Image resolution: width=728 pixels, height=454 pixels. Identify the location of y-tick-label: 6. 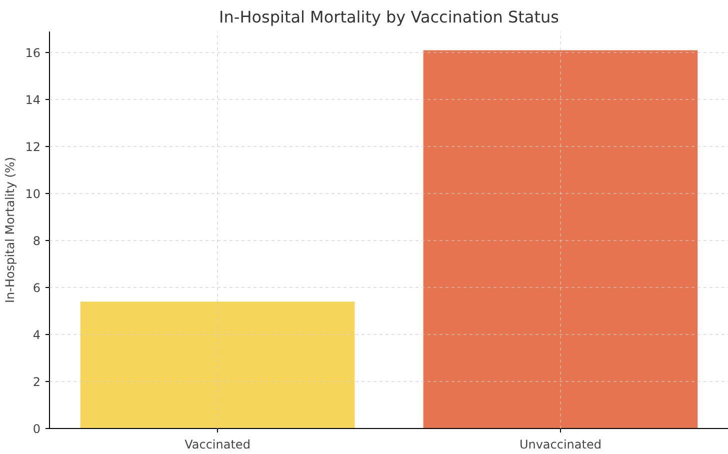
(36, 288).